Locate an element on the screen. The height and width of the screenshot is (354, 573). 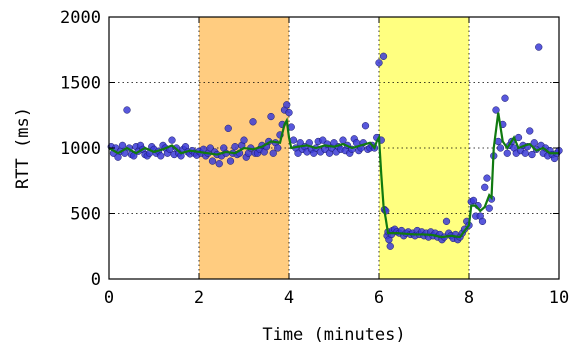
y-tick-label: 1000 is located at coordinates (80, 149).